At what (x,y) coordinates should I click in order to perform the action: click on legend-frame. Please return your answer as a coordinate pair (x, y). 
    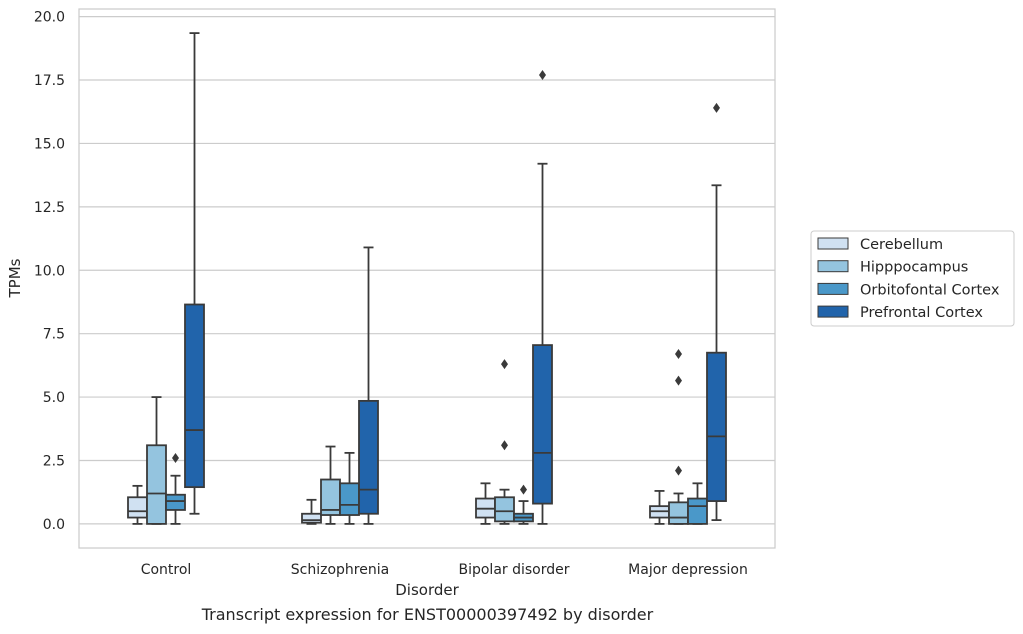
    Looking at the image, I should click on (912, 278).